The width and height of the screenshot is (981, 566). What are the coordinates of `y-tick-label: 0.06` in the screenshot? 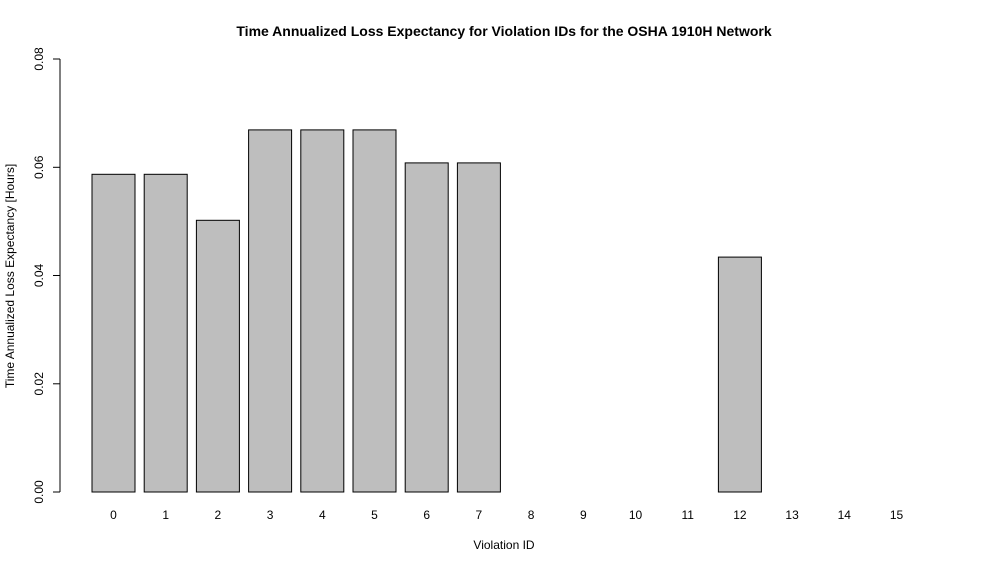 It's located at (39, 167).